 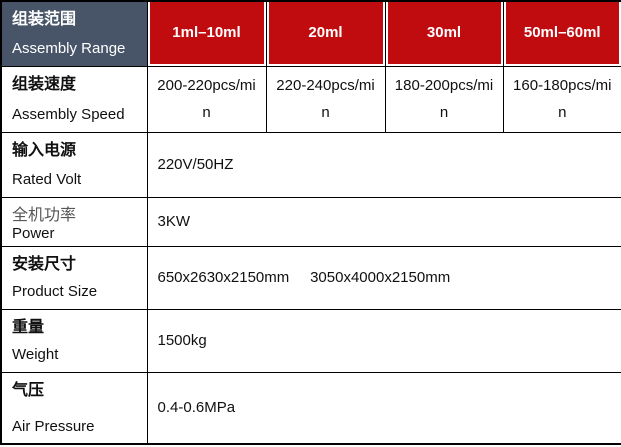 What do you see at coordinates (33, 233) in the screenshot?
I see `row-label-en: Power` at bounding box center [33, 233].